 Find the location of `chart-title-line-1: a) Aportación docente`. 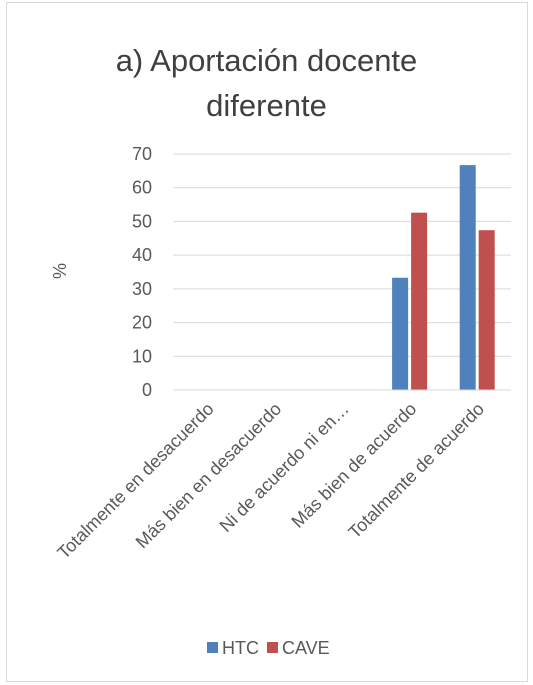

chart-title-line-1: a) Aportación docente is located at coordinates (266, 60).